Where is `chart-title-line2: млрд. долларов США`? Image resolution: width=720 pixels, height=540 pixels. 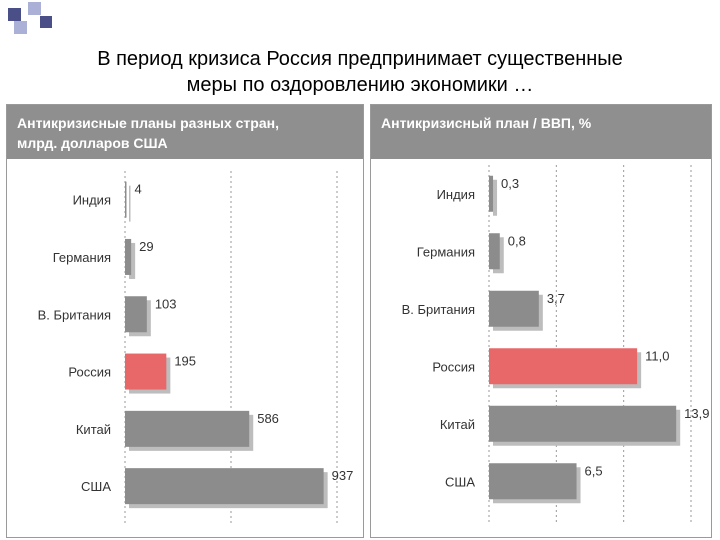 chart-title-line2: млрд. долларов США is located at coordinates (92, 143).